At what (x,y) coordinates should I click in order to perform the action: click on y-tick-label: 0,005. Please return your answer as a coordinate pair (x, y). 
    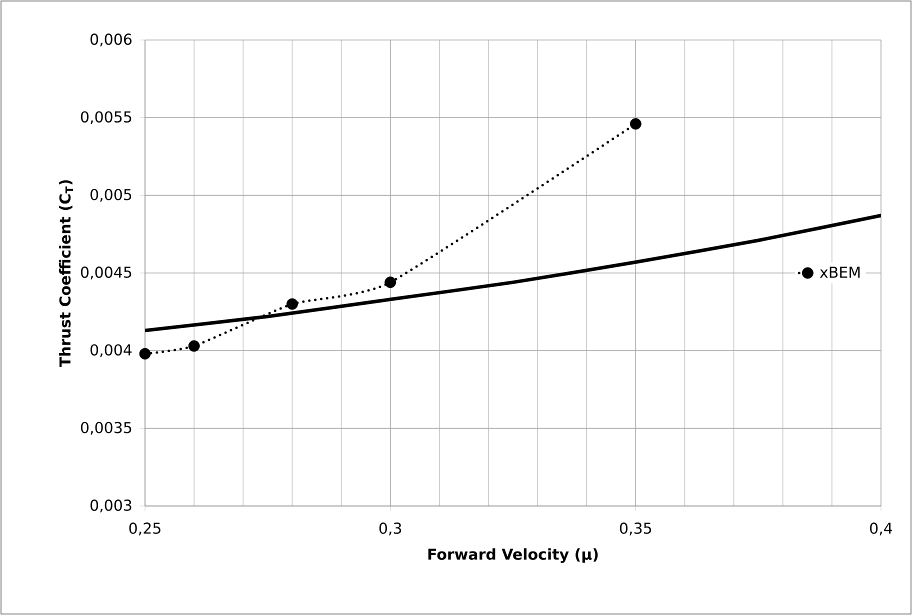
    Looking at the image, I should click on (111, 195).